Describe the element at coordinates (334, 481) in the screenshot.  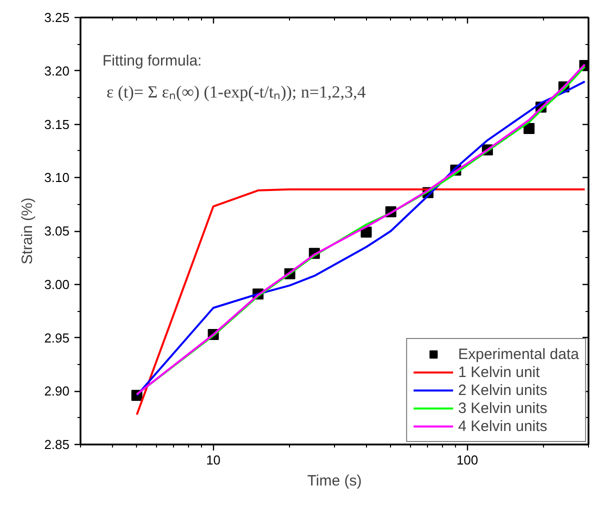
I see `x-axis-title: Time (s)` at that location.